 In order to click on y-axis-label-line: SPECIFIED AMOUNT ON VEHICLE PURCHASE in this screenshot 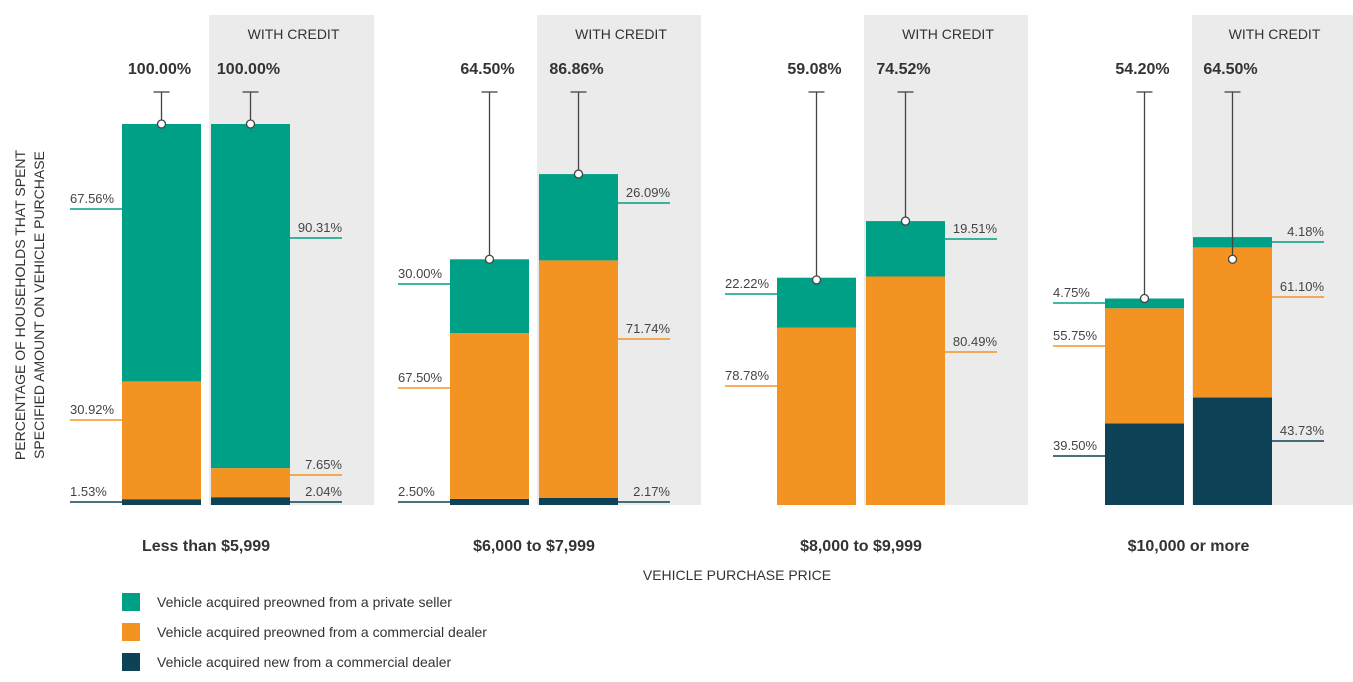, I will do `click(39, 305)`.